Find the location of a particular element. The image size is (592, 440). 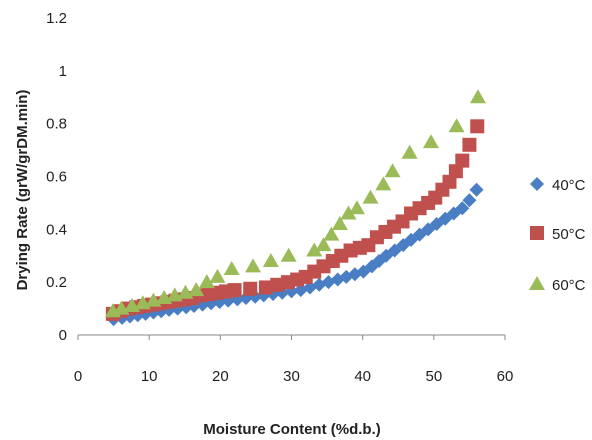

legend: 40°C 50°C 60°C is located at coordinates (557, 235).